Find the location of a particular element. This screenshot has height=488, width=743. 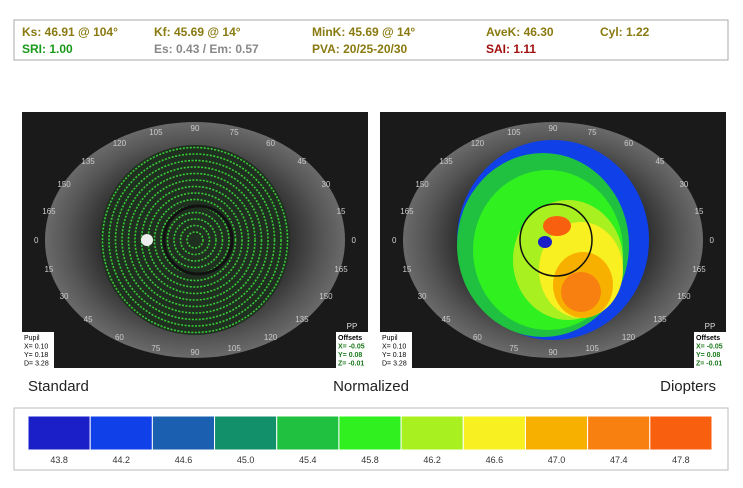

info-value: Cyl: 1.22 is located at coordinates (625, 32).